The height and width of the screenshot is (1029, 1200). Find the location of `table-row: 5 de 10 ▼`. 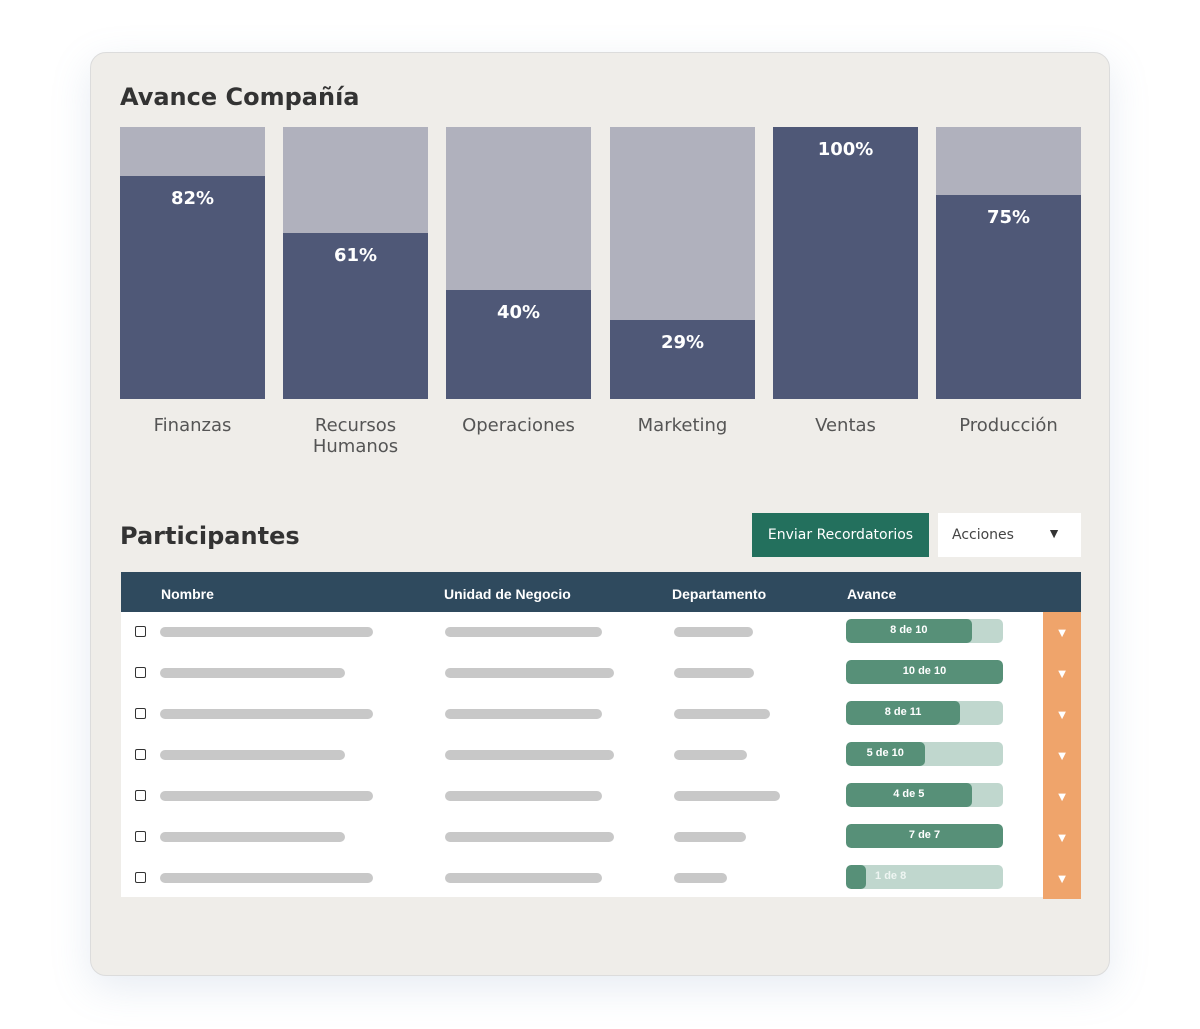

table-row: 5 de 10 ▼ is located at coordinates (601, 755).